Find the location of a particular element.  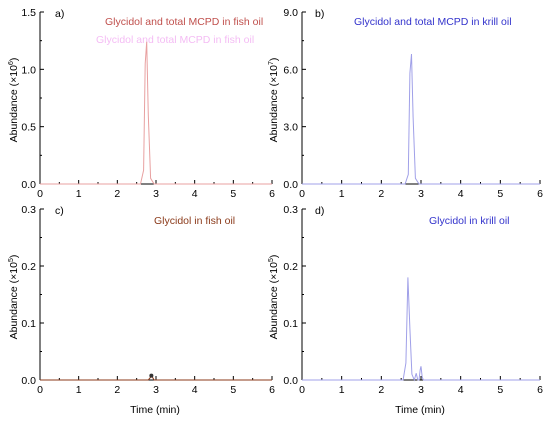

y-tick-label: 6.0 is located at coordinates (290, 70).